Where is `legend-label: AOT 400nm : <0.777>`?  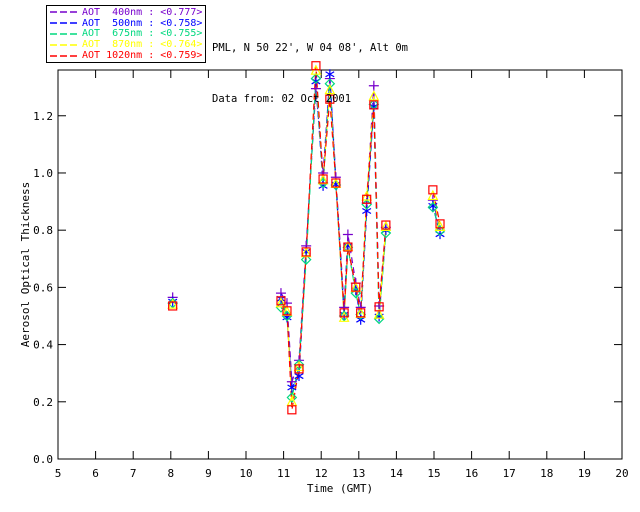
legend-label: AOT 400nm : <0.777> is located at coordinates (142, 12).